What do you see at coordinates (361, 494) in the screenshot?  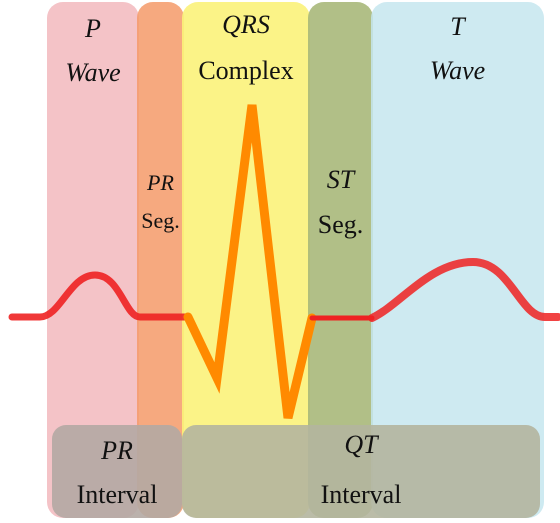 I see `qt-interval-label-word: Interval` at bounding box center [361, 494].